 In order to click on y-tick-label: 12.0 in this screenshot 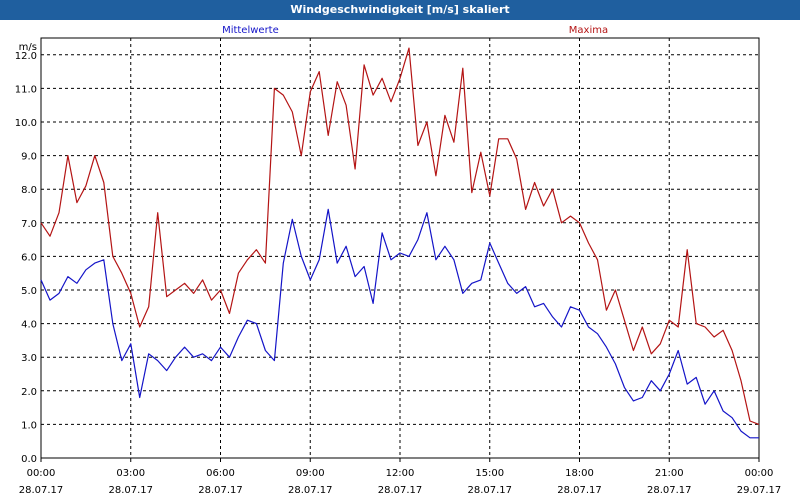, I will do `click(26, 56)`.